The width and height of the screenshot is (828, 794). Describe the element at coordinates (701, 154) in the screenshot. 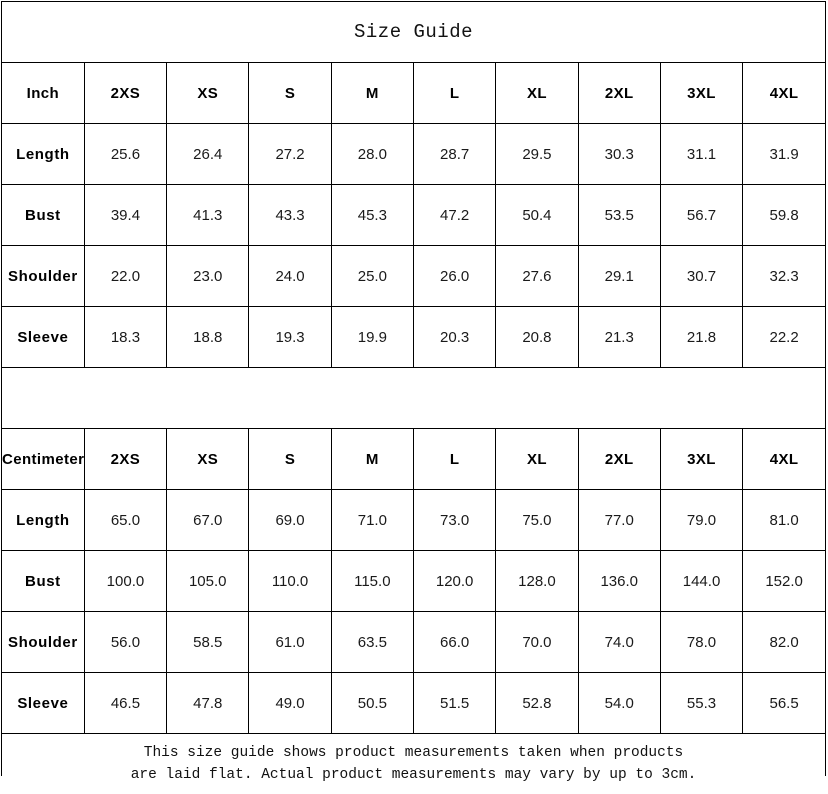

I see `measurement-value: 31.1` at that location.